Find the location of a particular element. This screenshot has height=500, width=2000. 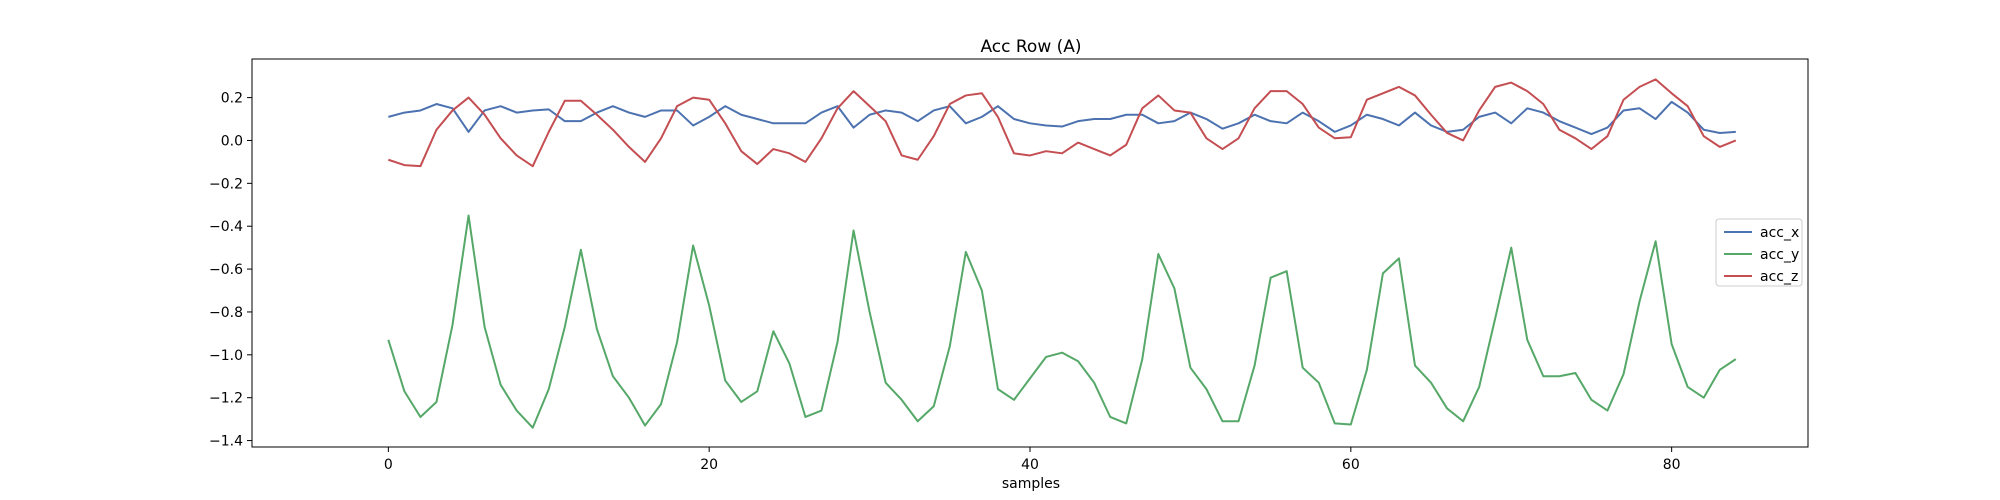

y-tick-label: −0.2 is located at coordinates (226, 184).